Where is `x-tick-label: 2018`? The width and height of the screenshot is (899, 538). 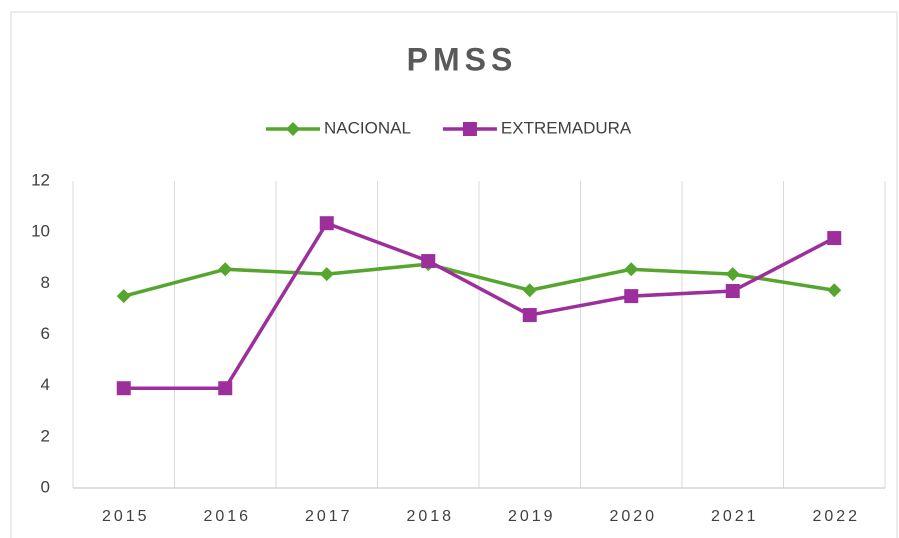 x-tick-label: 2018 is located at coordinates (430, 516).